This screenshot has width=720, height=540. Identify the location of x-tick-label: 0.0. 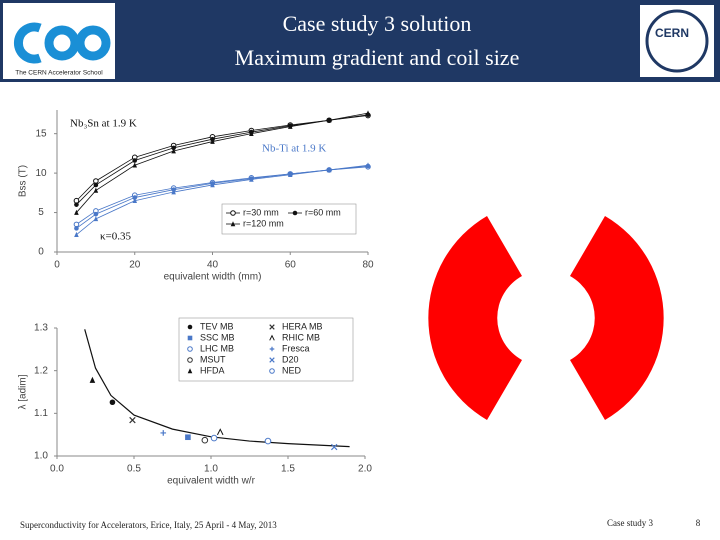
(57, 469).